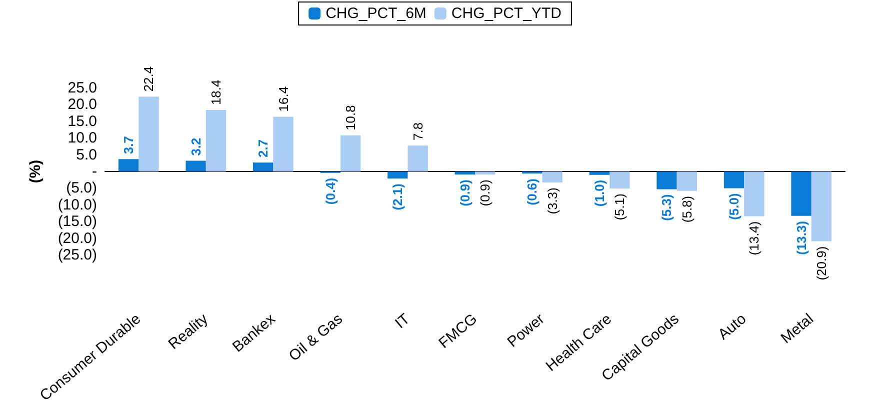 Image resolution: width=870 pixels, height=406 pixels. Describe the element at coordinates (398, 197) in the screenshot. I see `data-label: (2.1)` at that location.